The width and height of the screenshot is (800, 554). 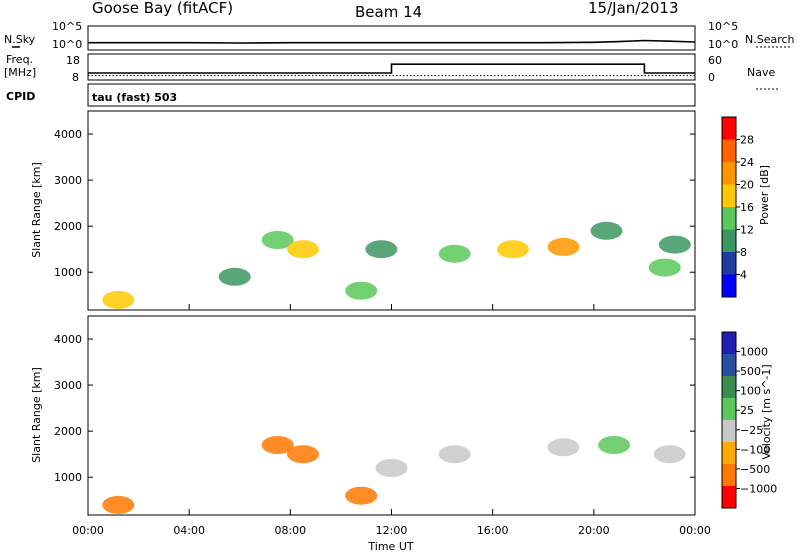 What do you see at coordinates (737, 207) in the screenshot?
I see `power-colorbar: 4 8 12 16 20 24 28` at bounding box center [737, 207].